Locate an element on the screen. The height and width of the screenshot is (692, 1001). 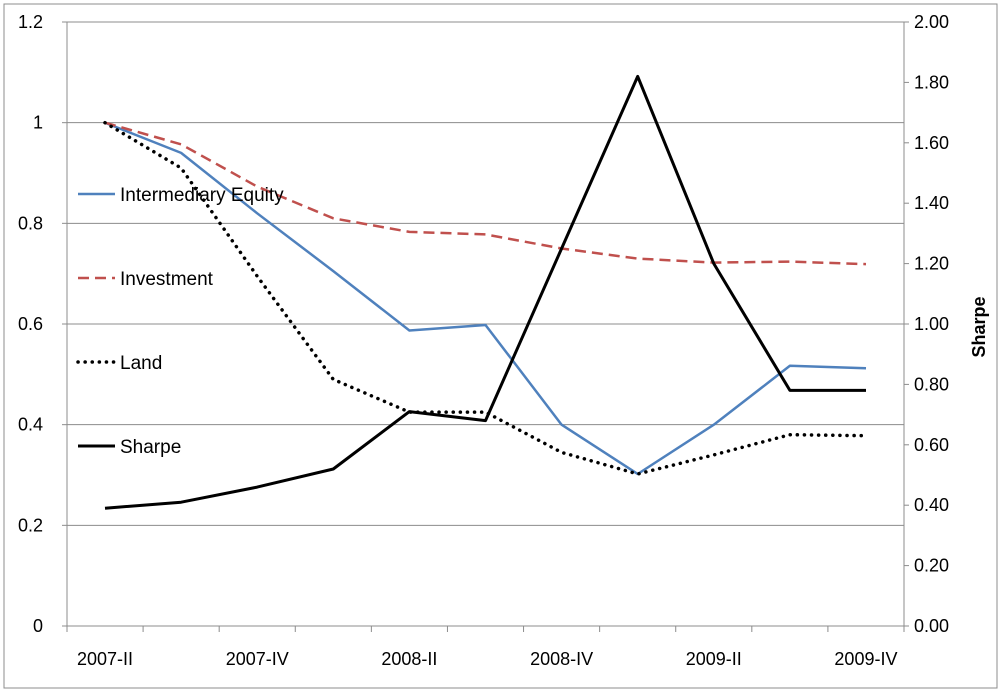
right-tick-label: 1.40 is located at coordinates (931, 203).